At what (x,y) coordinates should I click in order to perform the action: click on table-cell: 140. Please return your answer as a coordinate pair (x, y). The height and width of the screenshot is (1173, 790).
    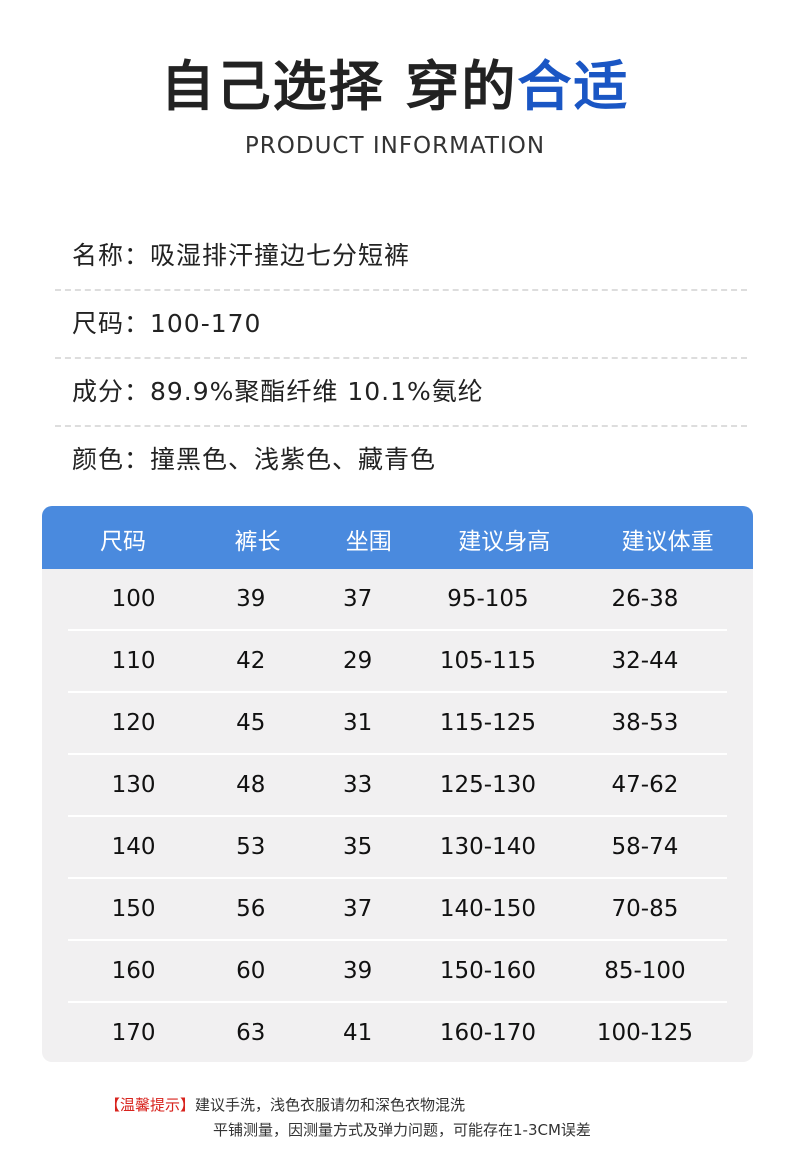
    Looking at the image, I should click on (133, 847).